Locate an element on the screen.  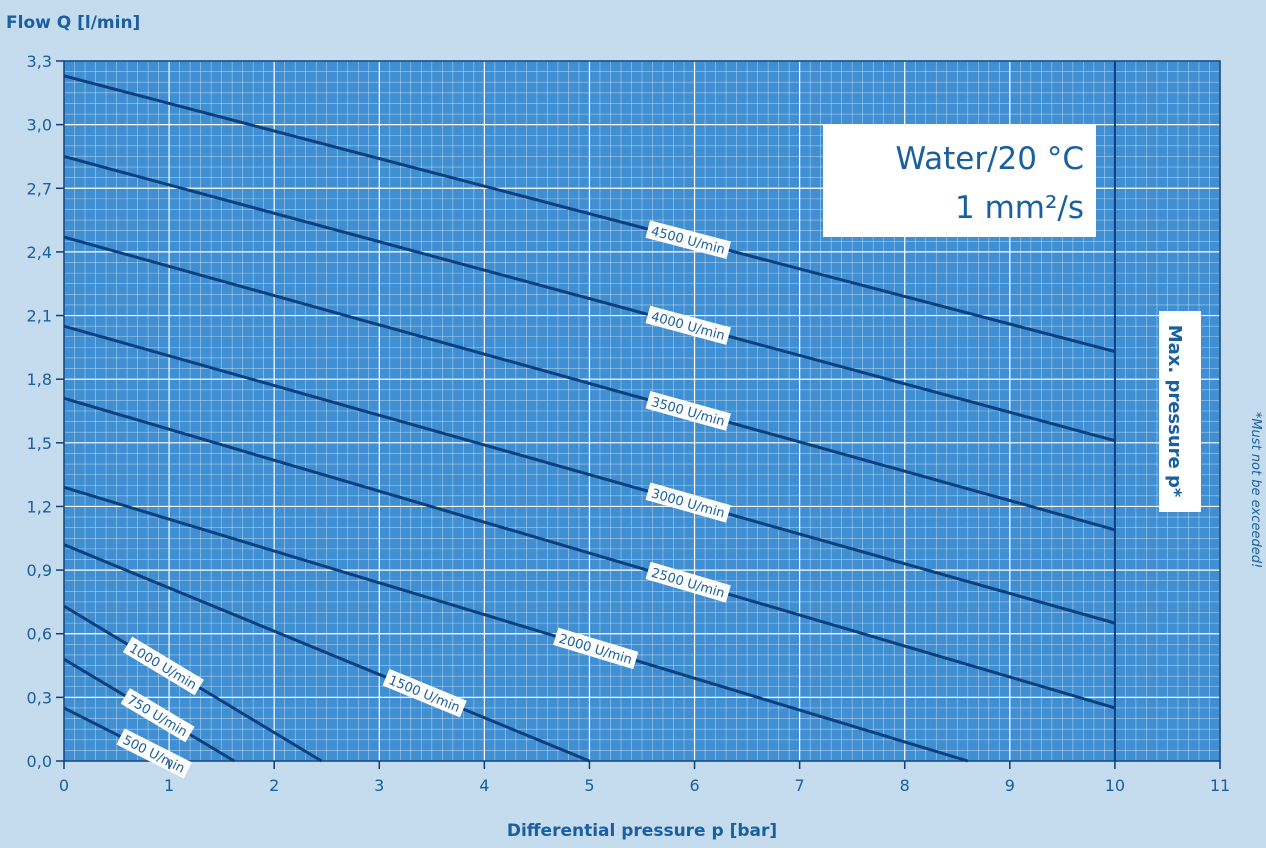
x-tick-label: 10 is located at coordinates (1115, 785).